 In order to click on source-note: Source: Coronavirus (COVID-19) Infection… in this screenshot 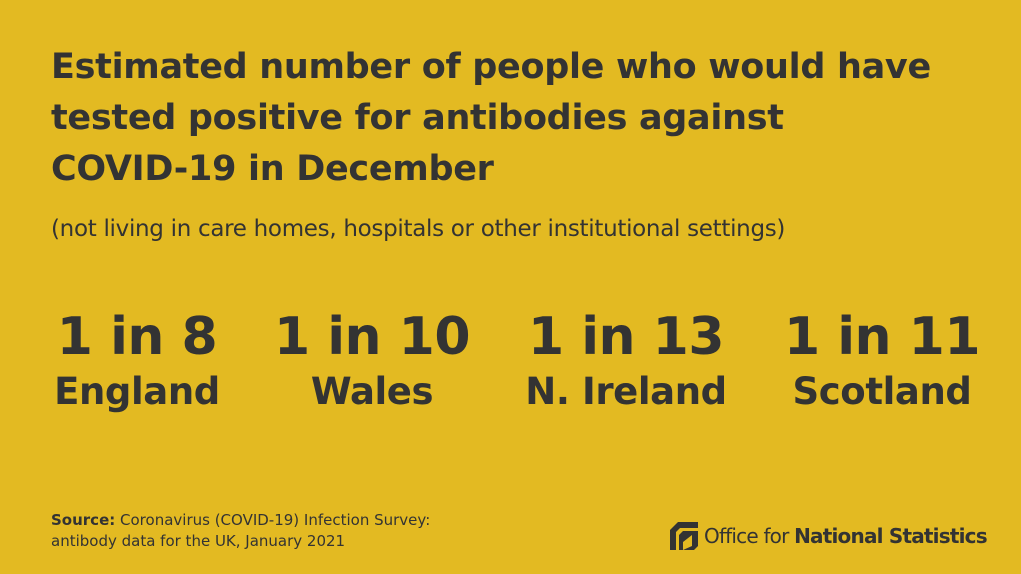, I will do `click(291, 531)`.